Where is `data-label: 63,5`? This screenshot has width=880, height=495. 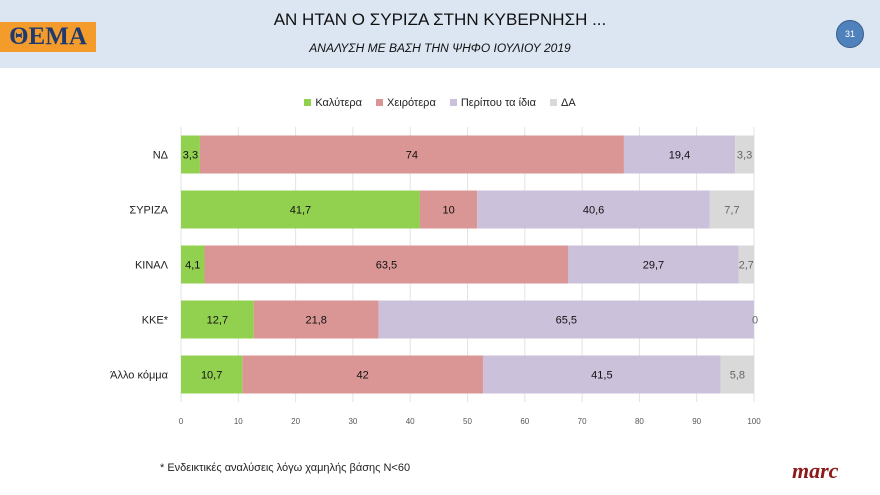 data-label: 63,5 is located at coordinates (386, 266).